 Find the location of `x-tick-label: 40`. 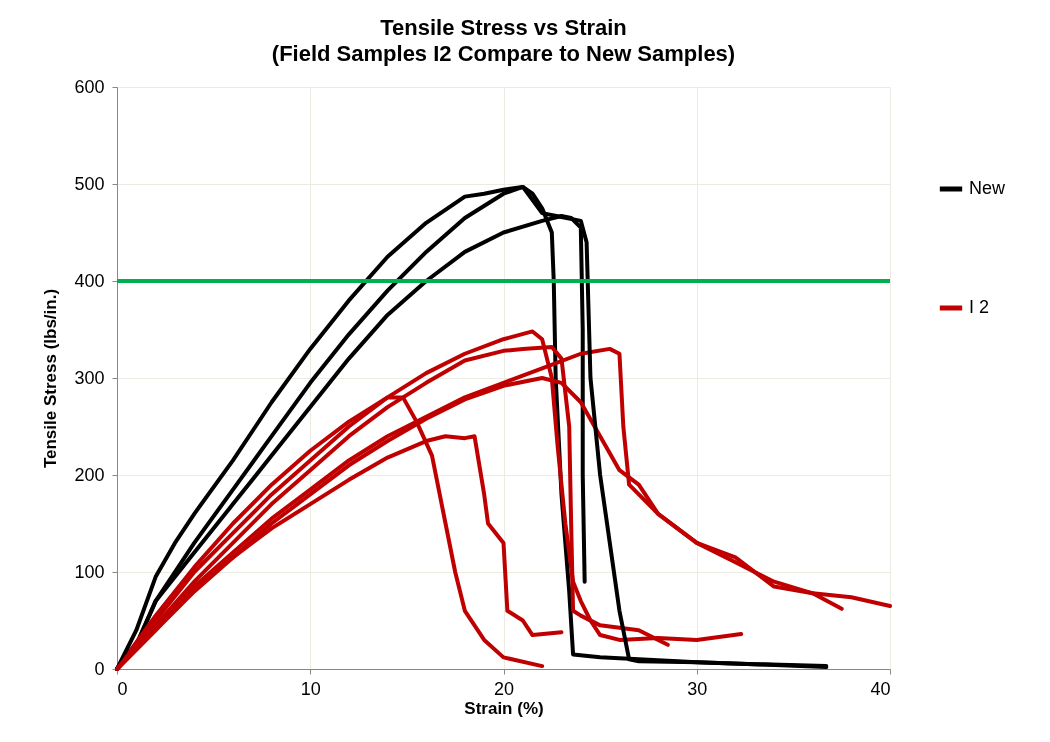

x-tick-label: 40 is located at coordinates (880, 688).